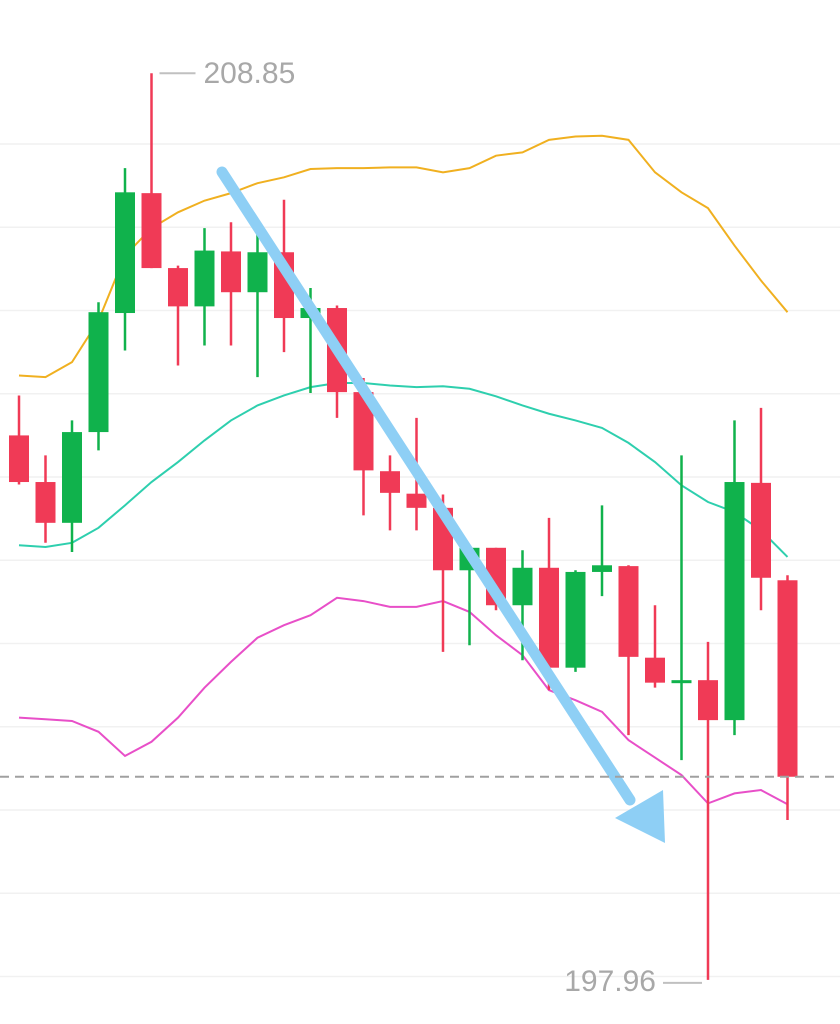 Image resolution: width=840 pixels, height=1024 pixels. What do you see at coordinates (610, 981) in the screenshot?
I see `annotation-label: 197.96` at bounding box center [610, 981].